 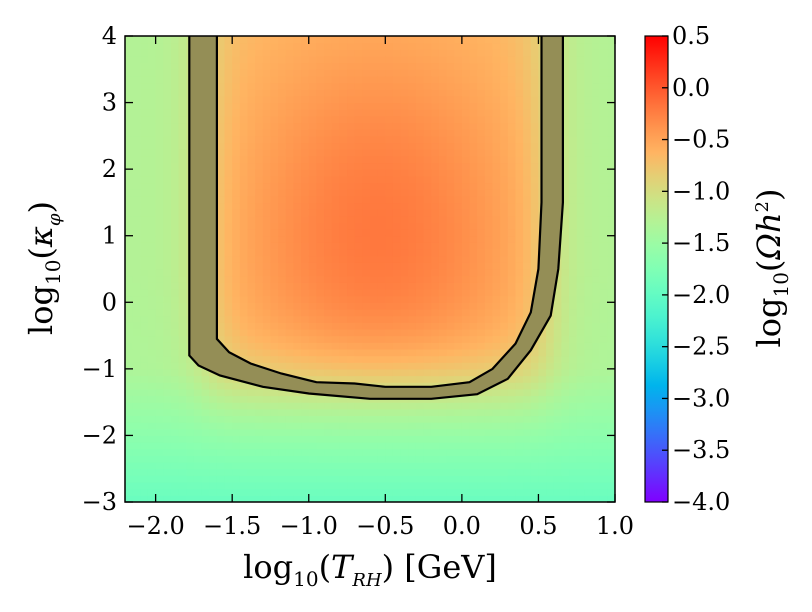 What do you see at coordinates (155, 526) in the screenshot?
I see `x-tick-label: −2.0` at bounding box center [155, 526].